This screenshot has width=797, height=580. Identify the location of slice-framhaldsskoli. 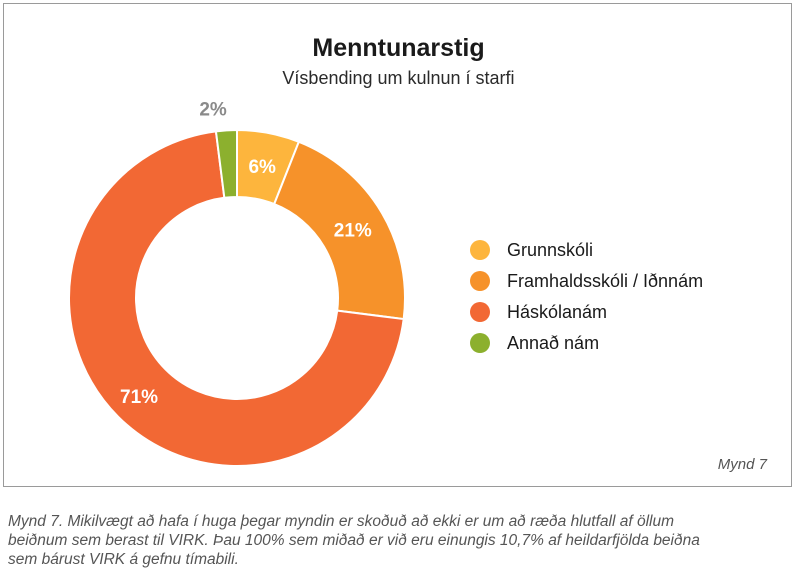
(339, 230).